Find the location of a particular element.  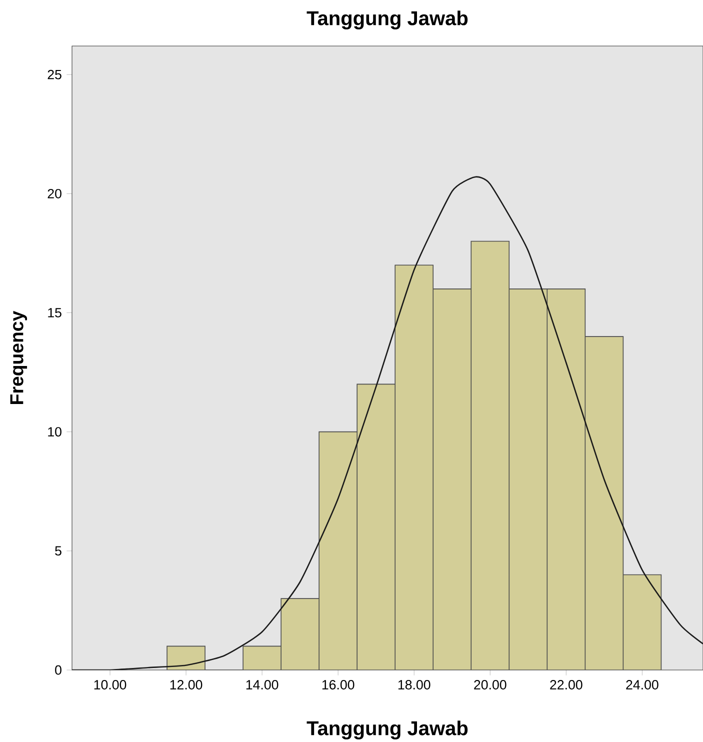

y-tick-label: 0 is located at coordinates (58, 670).